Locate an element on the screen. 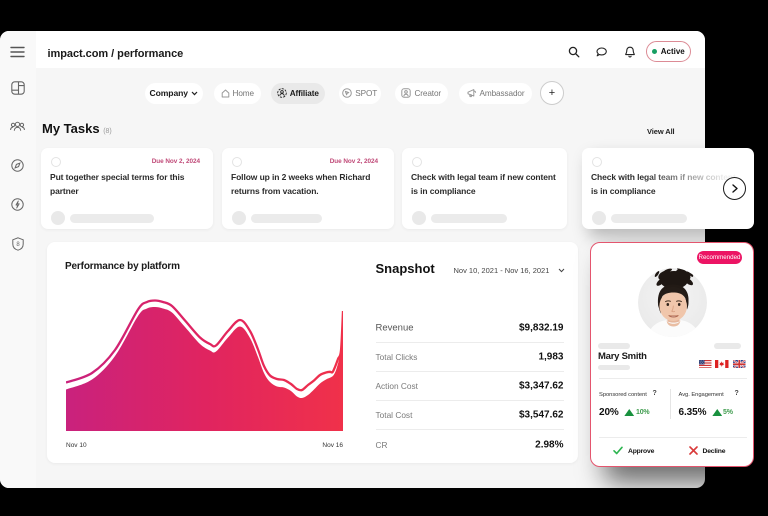  svg-text: 8 is located at coordinates (18, 245).